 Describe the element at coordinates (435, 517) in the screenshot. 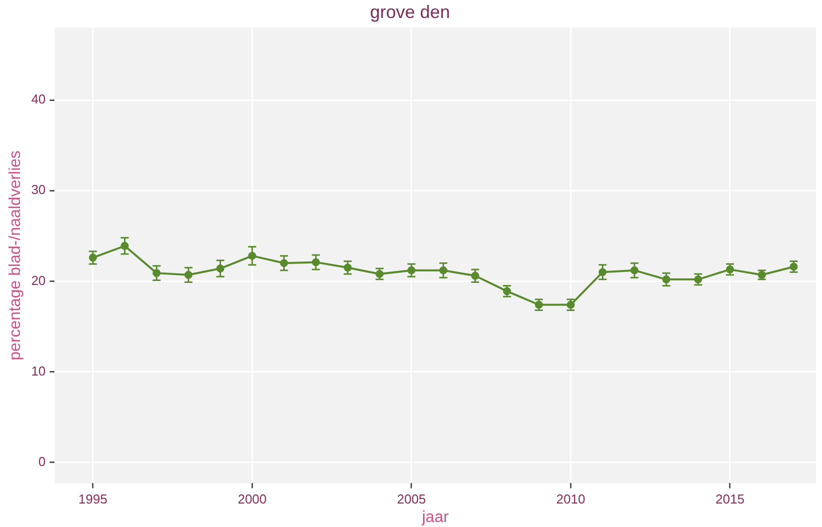

I see `x-axis-title: jaar` at that location.